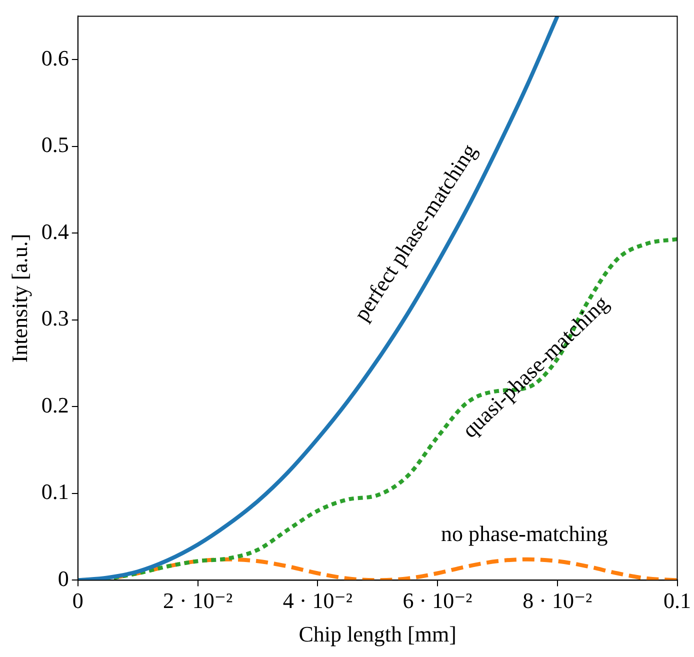  What do you see at coordinates (317, 601) in the screenshot?
I see `x-tick-label: 4 · 10⁻²` at bounding box center [317, 601].